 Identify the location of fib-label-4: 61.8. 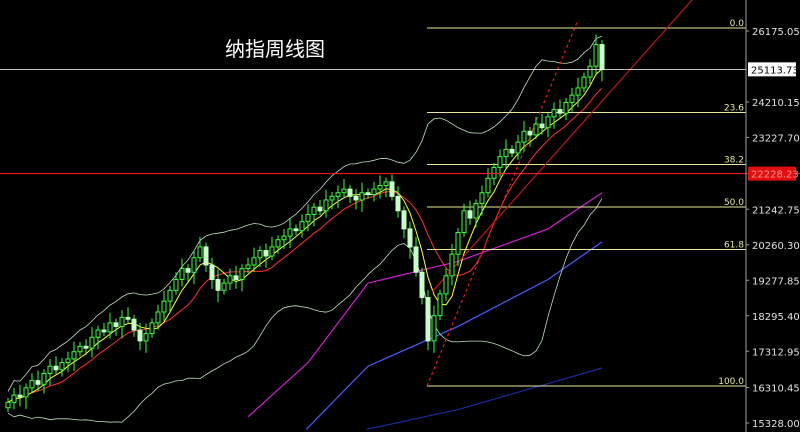
(734, 245).